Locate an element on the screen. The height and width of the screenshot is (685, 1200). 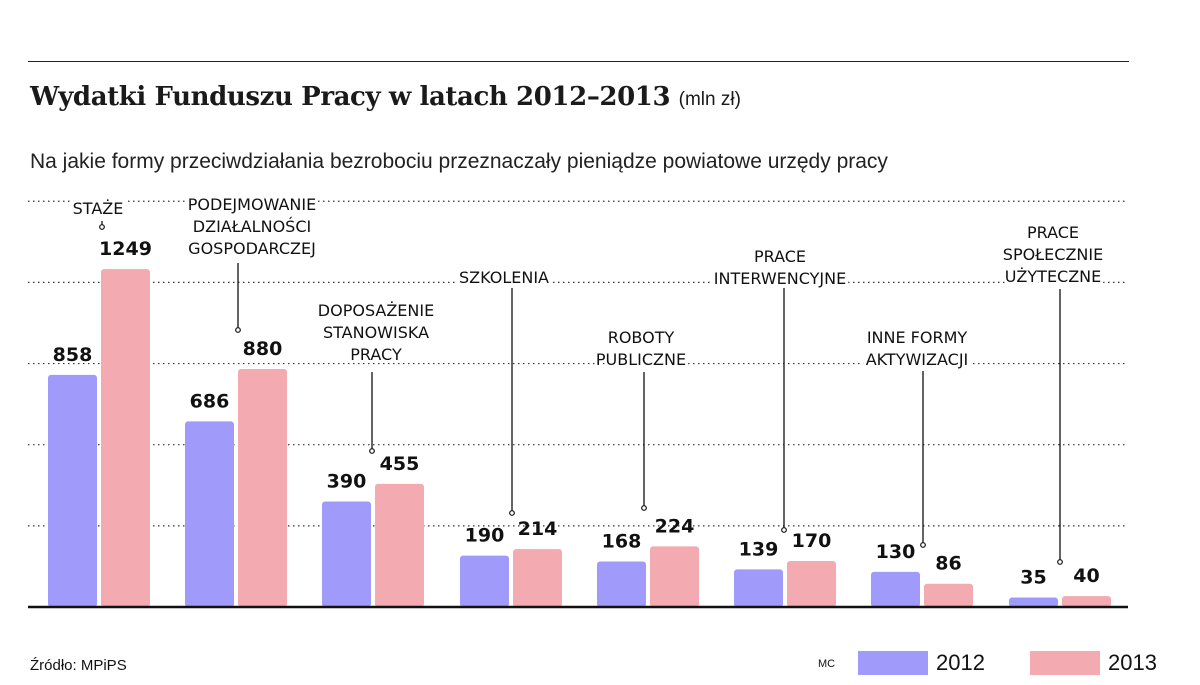
value-label-2012: 190 is located at coordinates (485, 536).